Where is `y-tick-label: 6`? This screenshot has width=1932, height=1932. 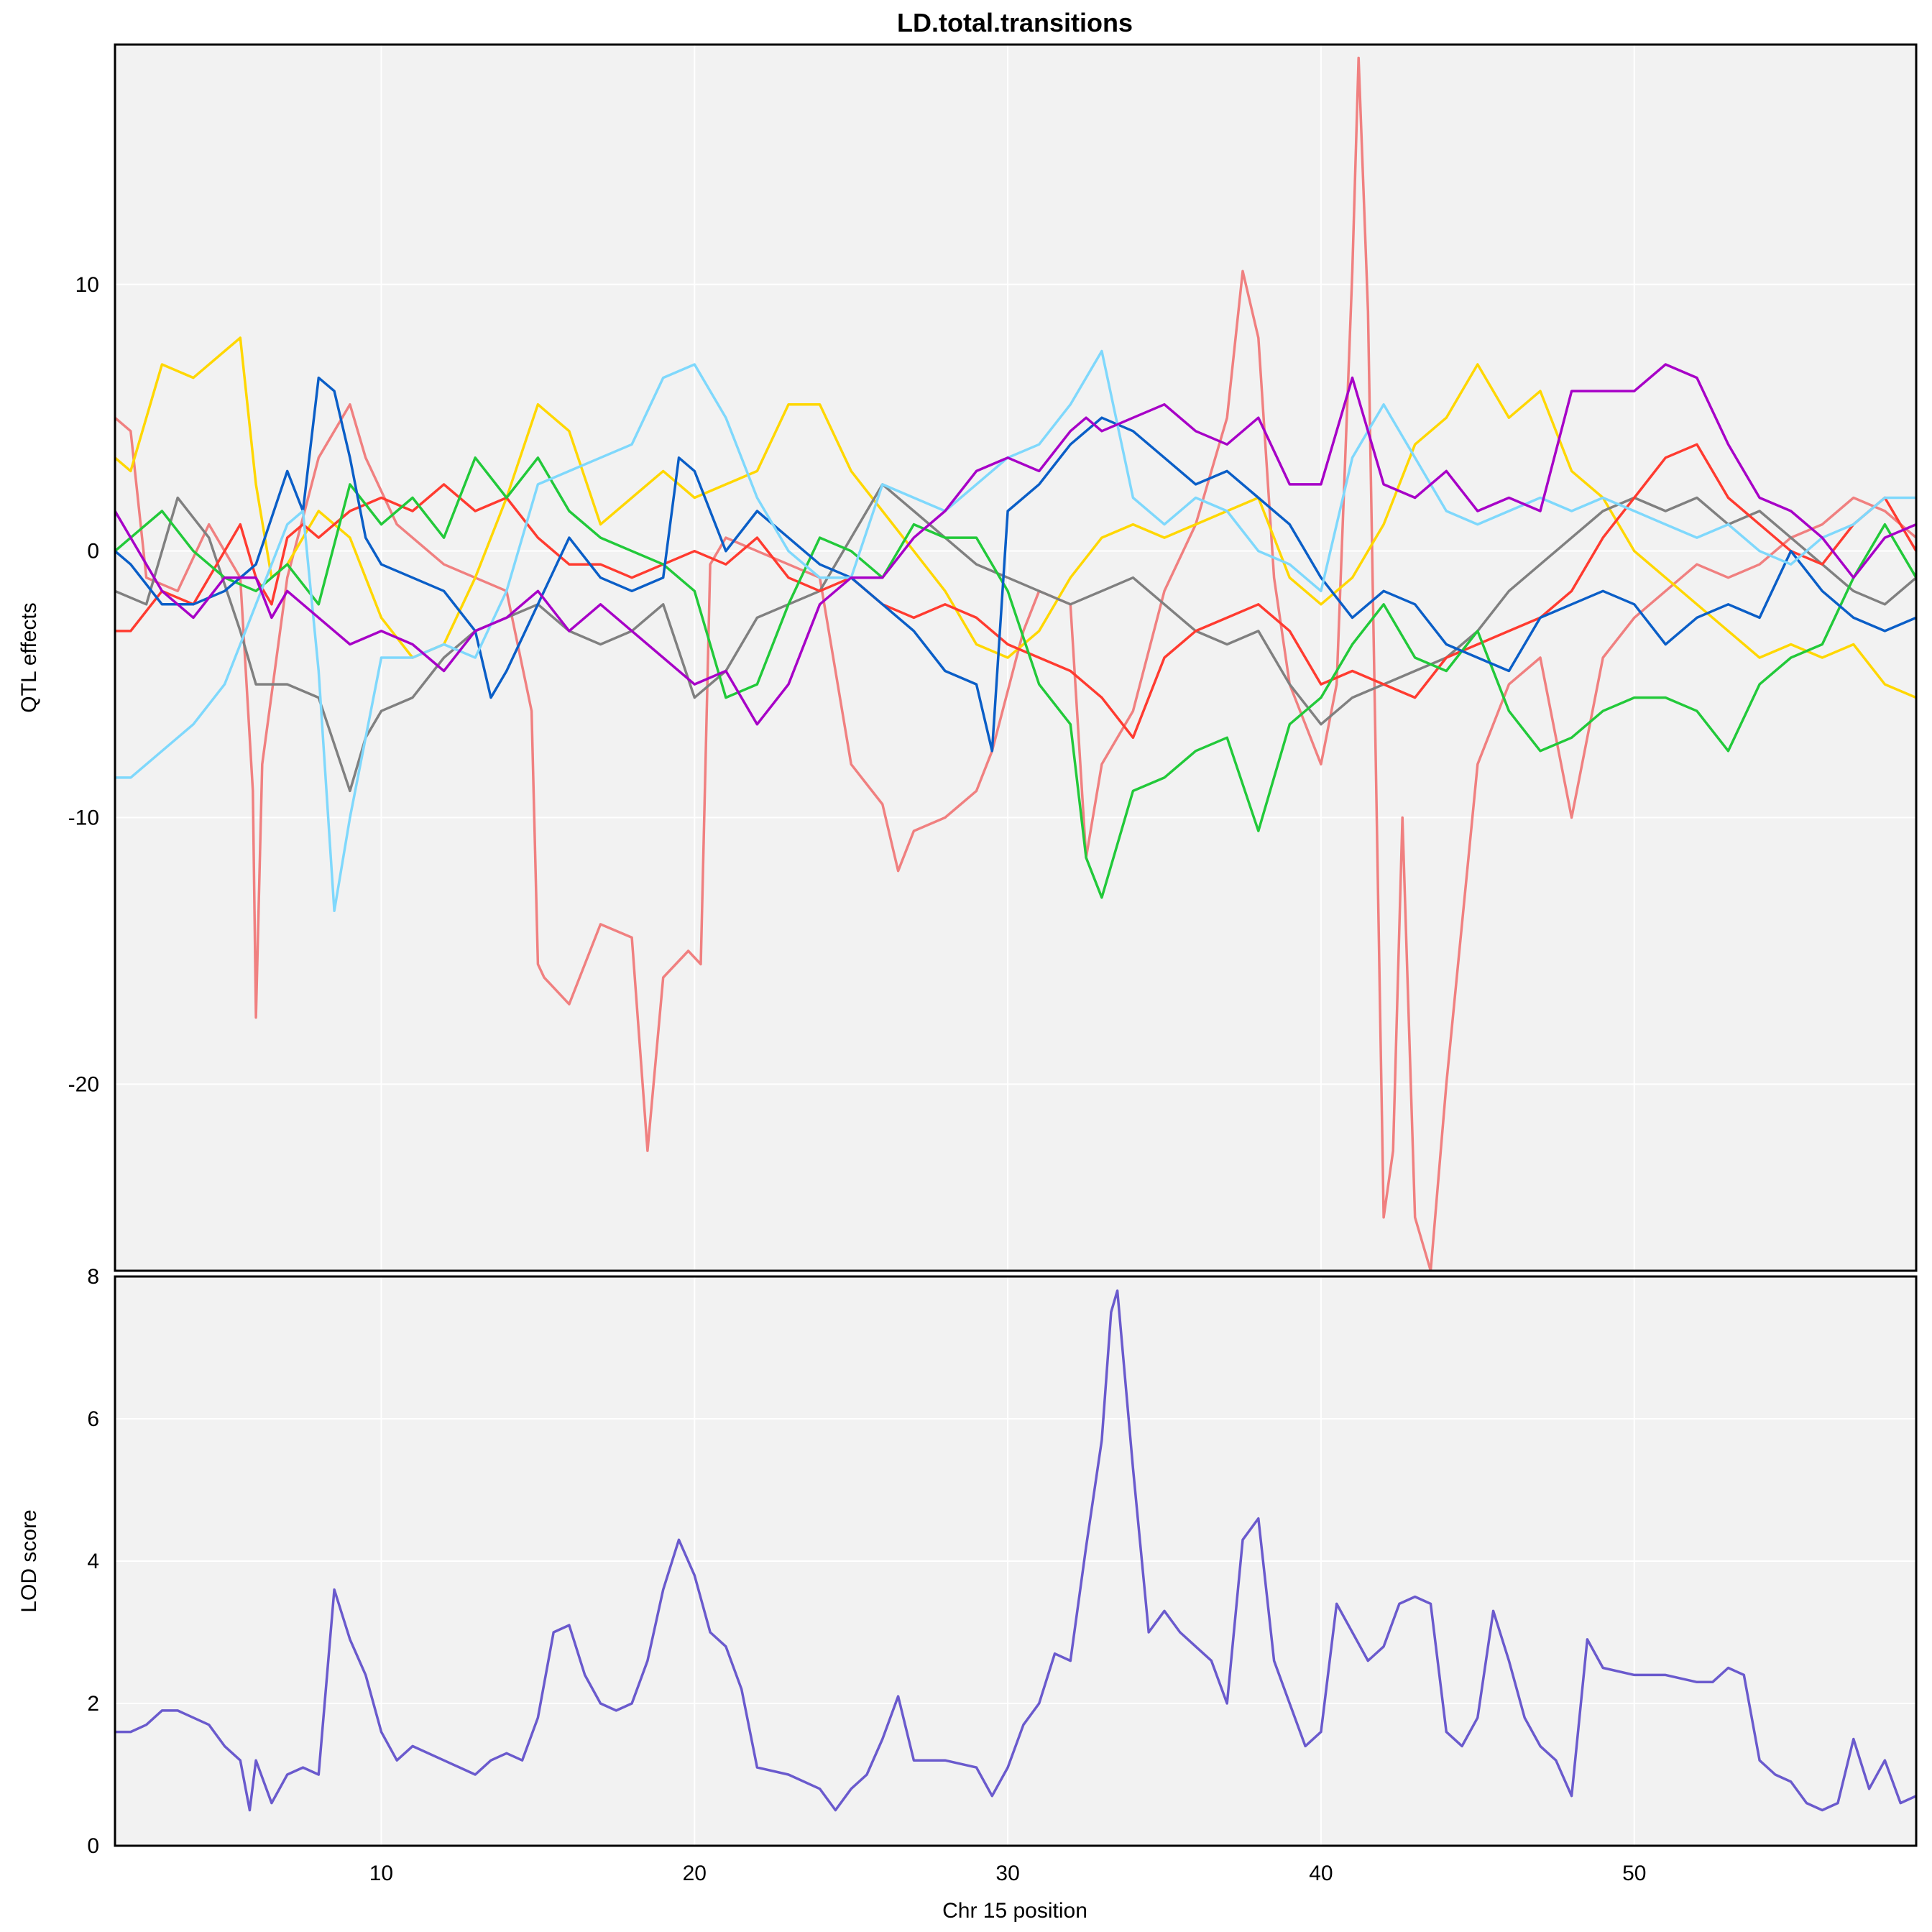
y-tick-label: 6 is located at coordinates (93, 1419).